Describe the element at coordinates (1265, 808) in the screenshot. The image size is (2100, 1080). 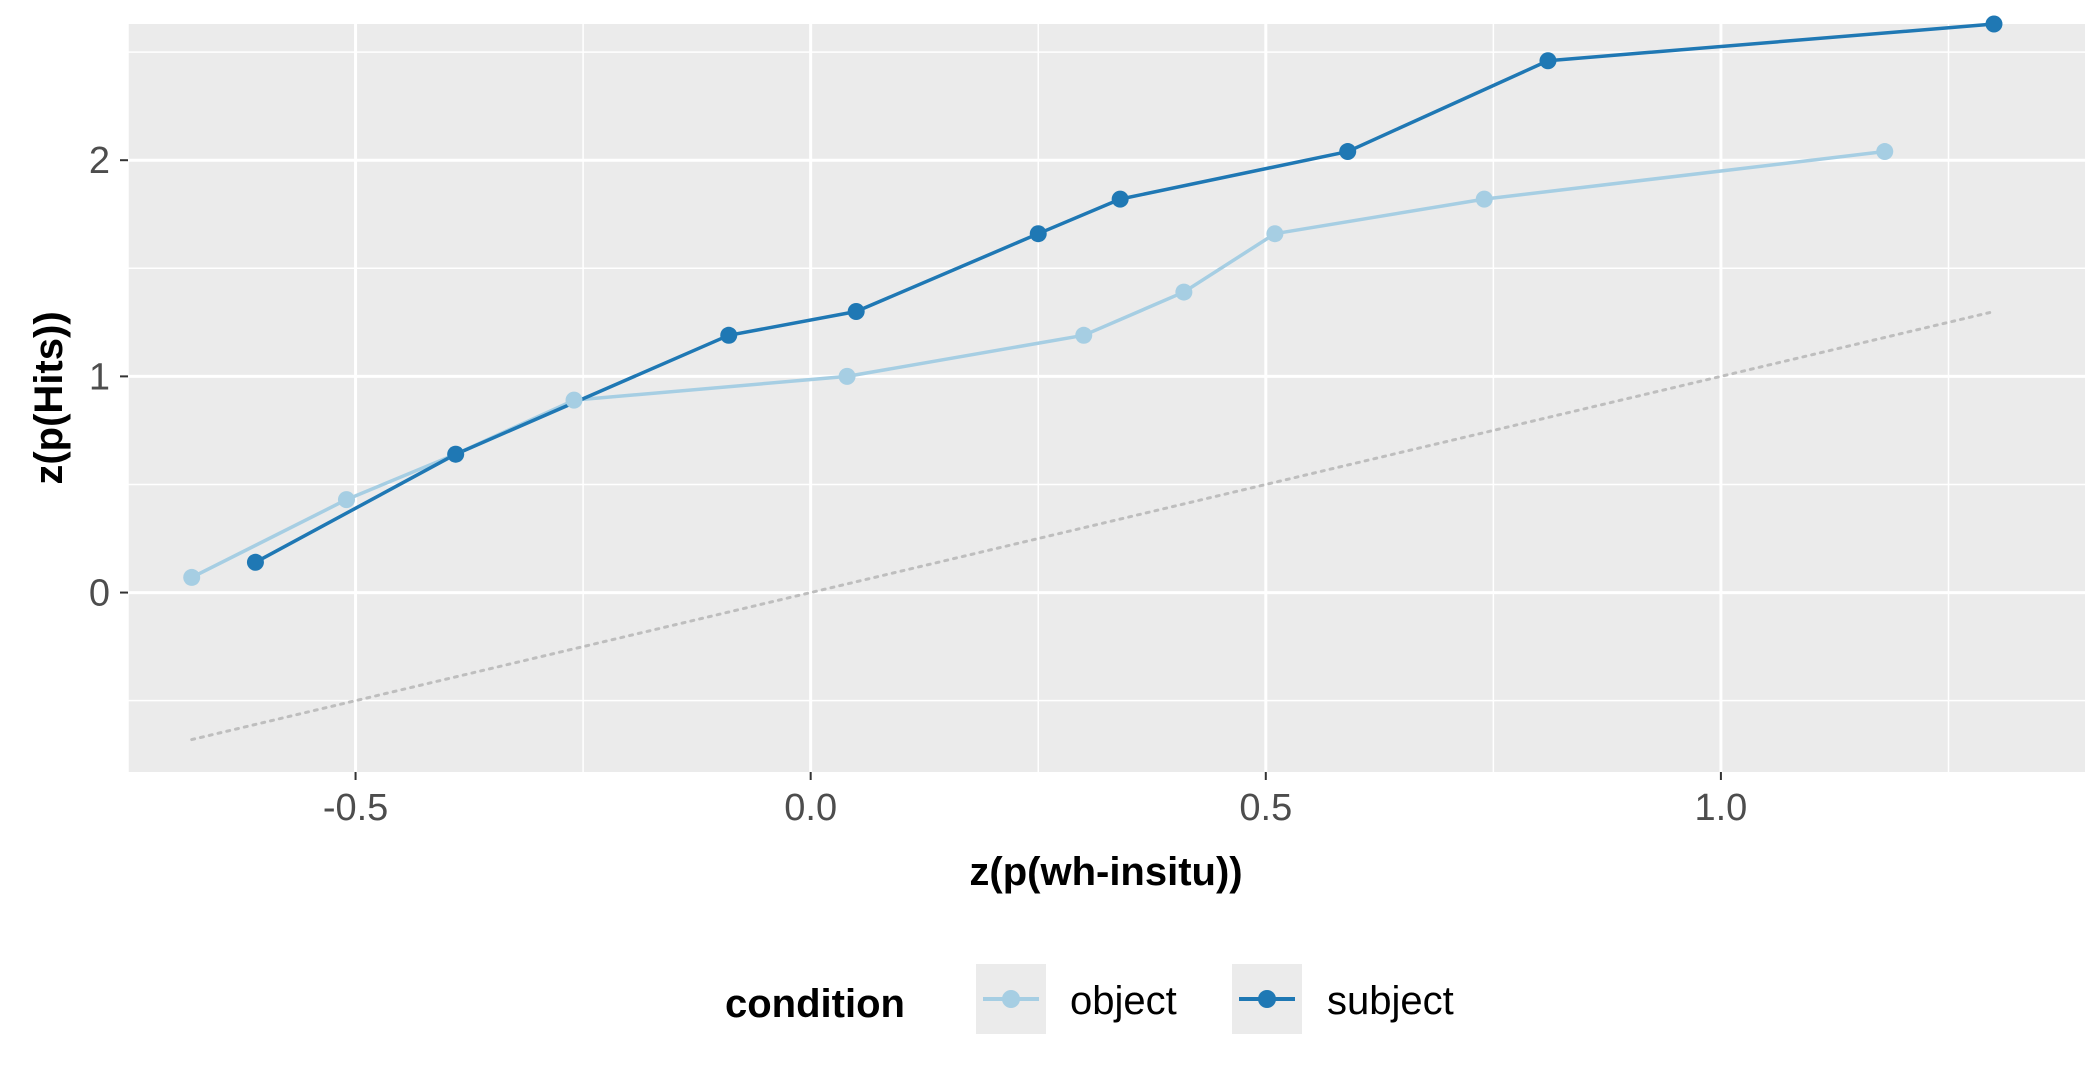
I see `x-tick-label: 0.5` at that location.